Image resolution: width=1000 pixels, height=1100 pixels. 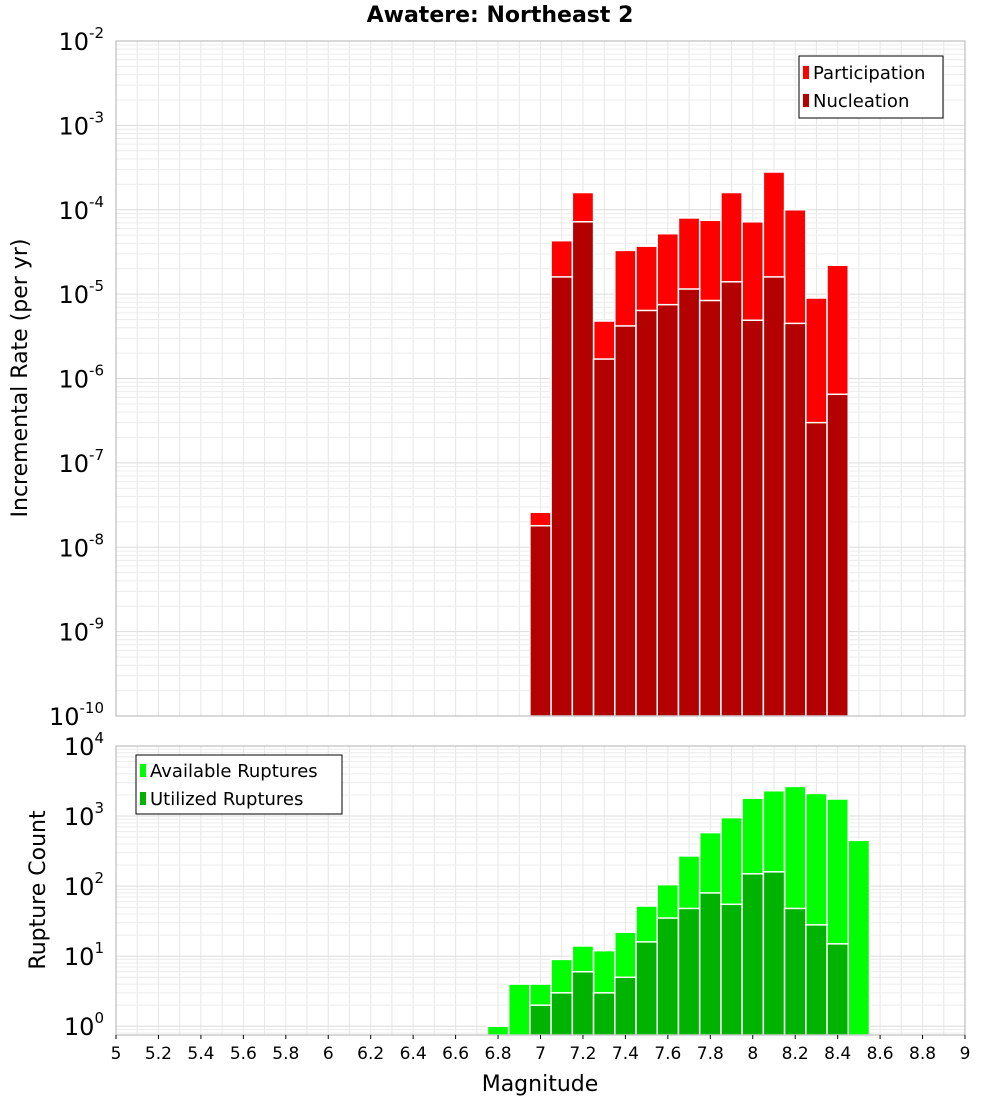 I want to click on y-tick-top-label: 10⁻⁶, so click(x=81, y=378).